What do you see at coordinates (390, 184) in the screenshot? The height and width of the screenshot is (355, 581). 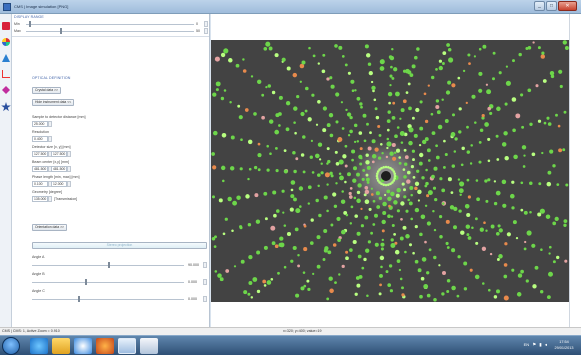 I see `inner-ring-spot` at bounding box center [390, 184].